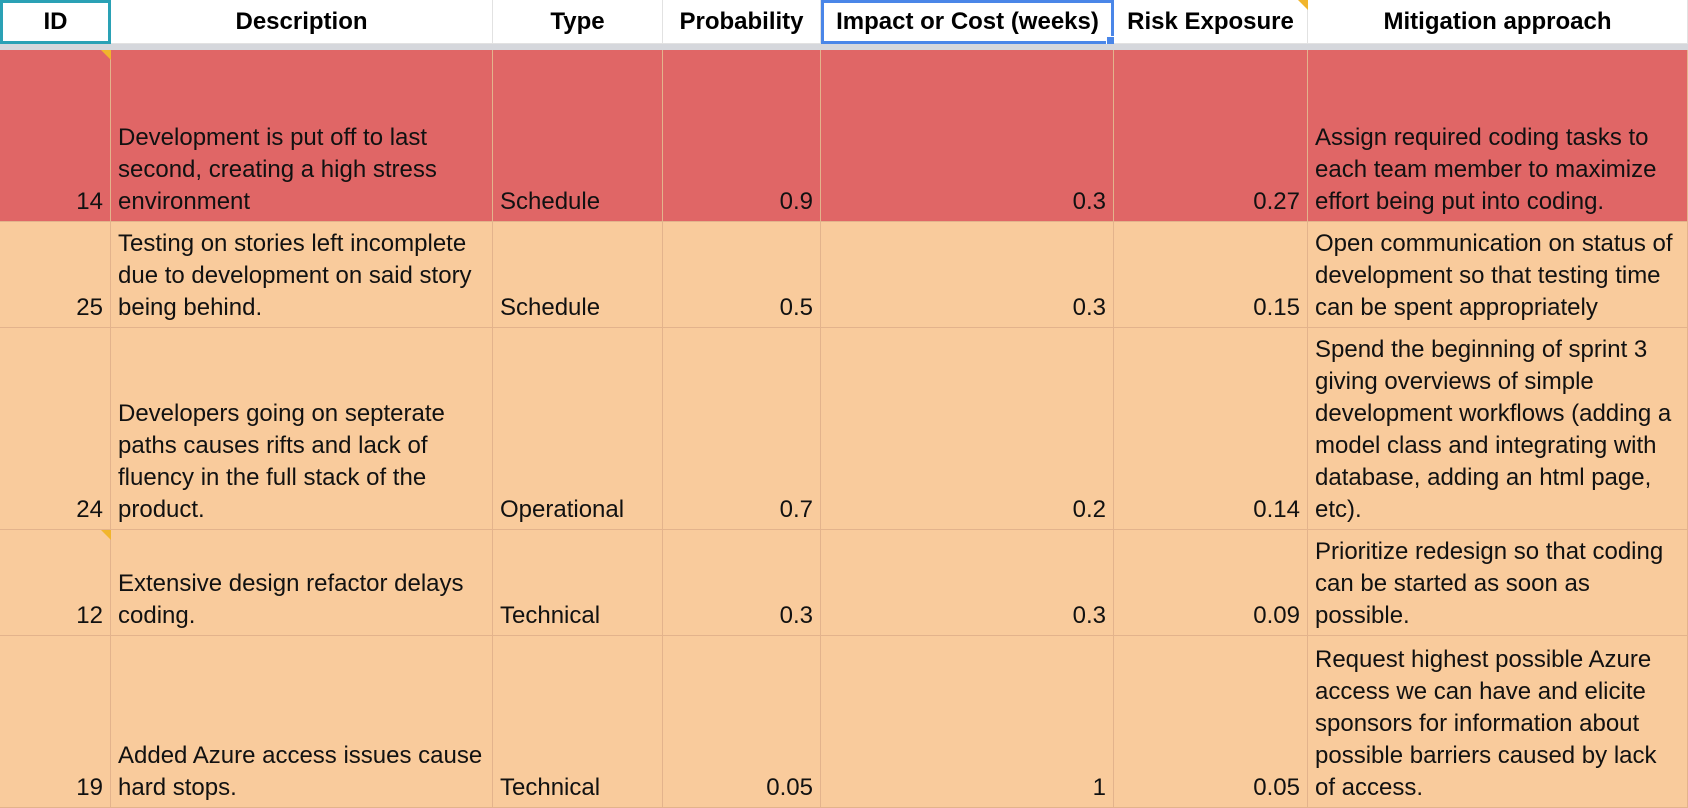  I want to click on cell-exposure: 0.05, so click(1211, 722).